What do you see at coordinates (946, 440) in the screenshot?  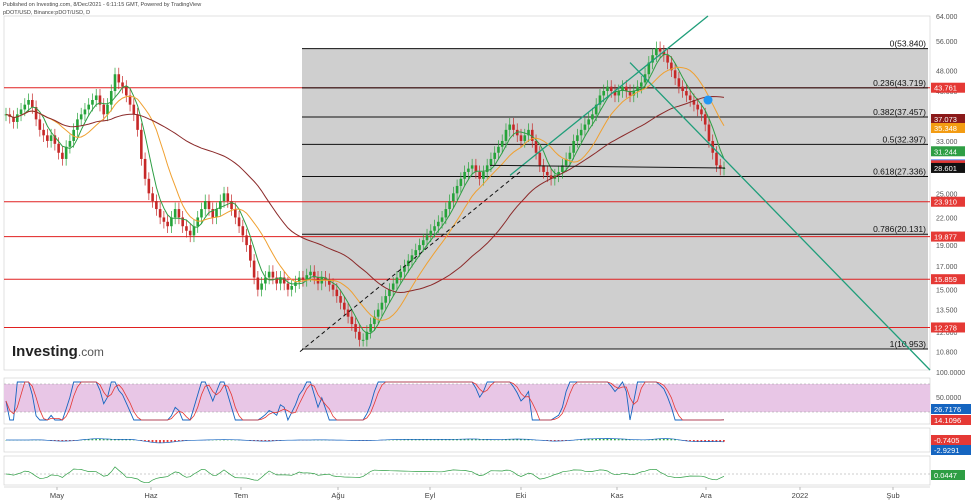 I see `oscillator-2-badge-text-0: -0.7405` at bounding box center [946, 440].